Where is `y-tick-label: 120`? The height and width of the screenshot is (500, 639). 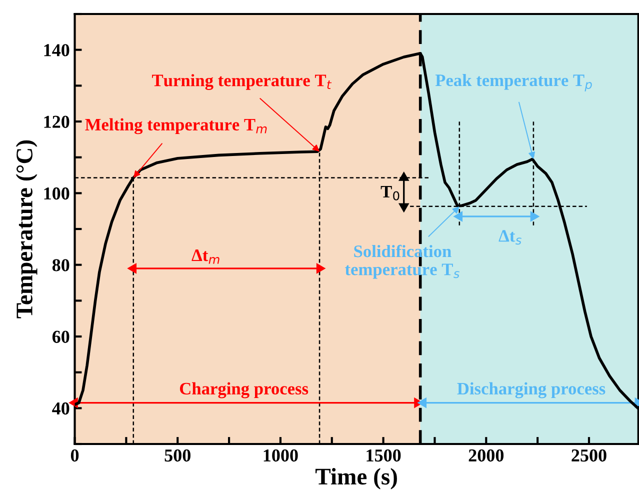 y-tick-label: 120 is located at coordinates (57, 122).